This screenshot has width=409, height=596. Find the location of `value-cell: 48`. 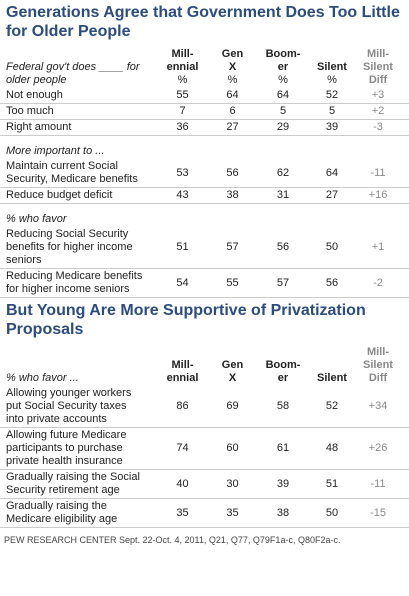

value-cell: 48 is located at coordinates (332, 448).